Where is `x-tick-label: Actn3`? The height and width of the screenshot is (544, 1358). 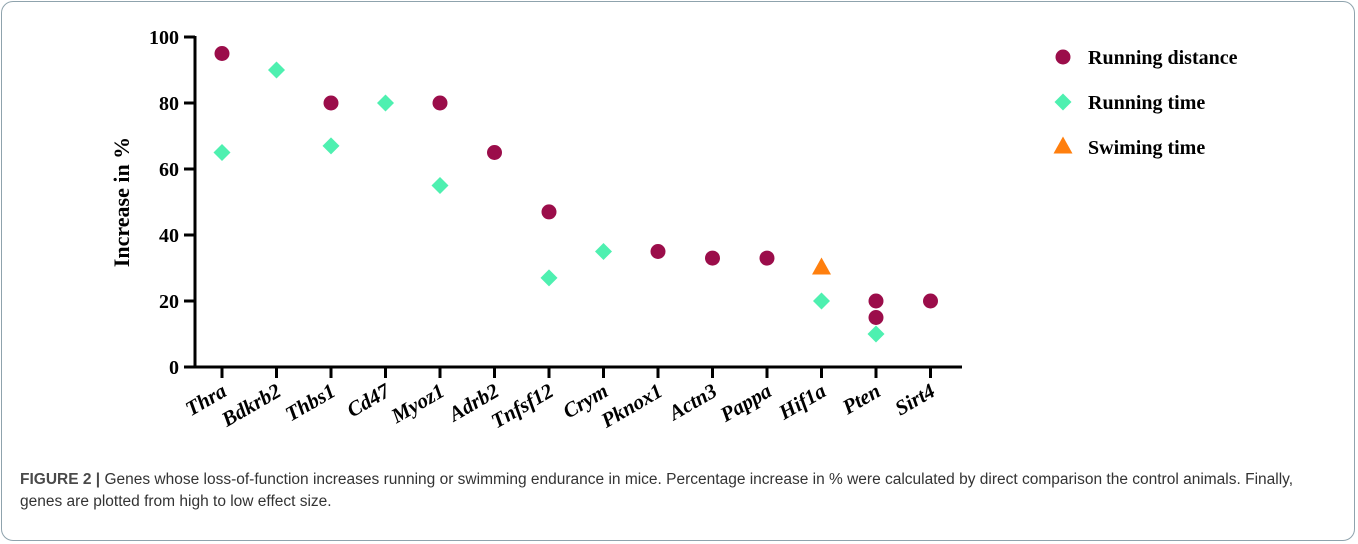 x-tick-label: Actn3 is located at coordinates (692, 402).